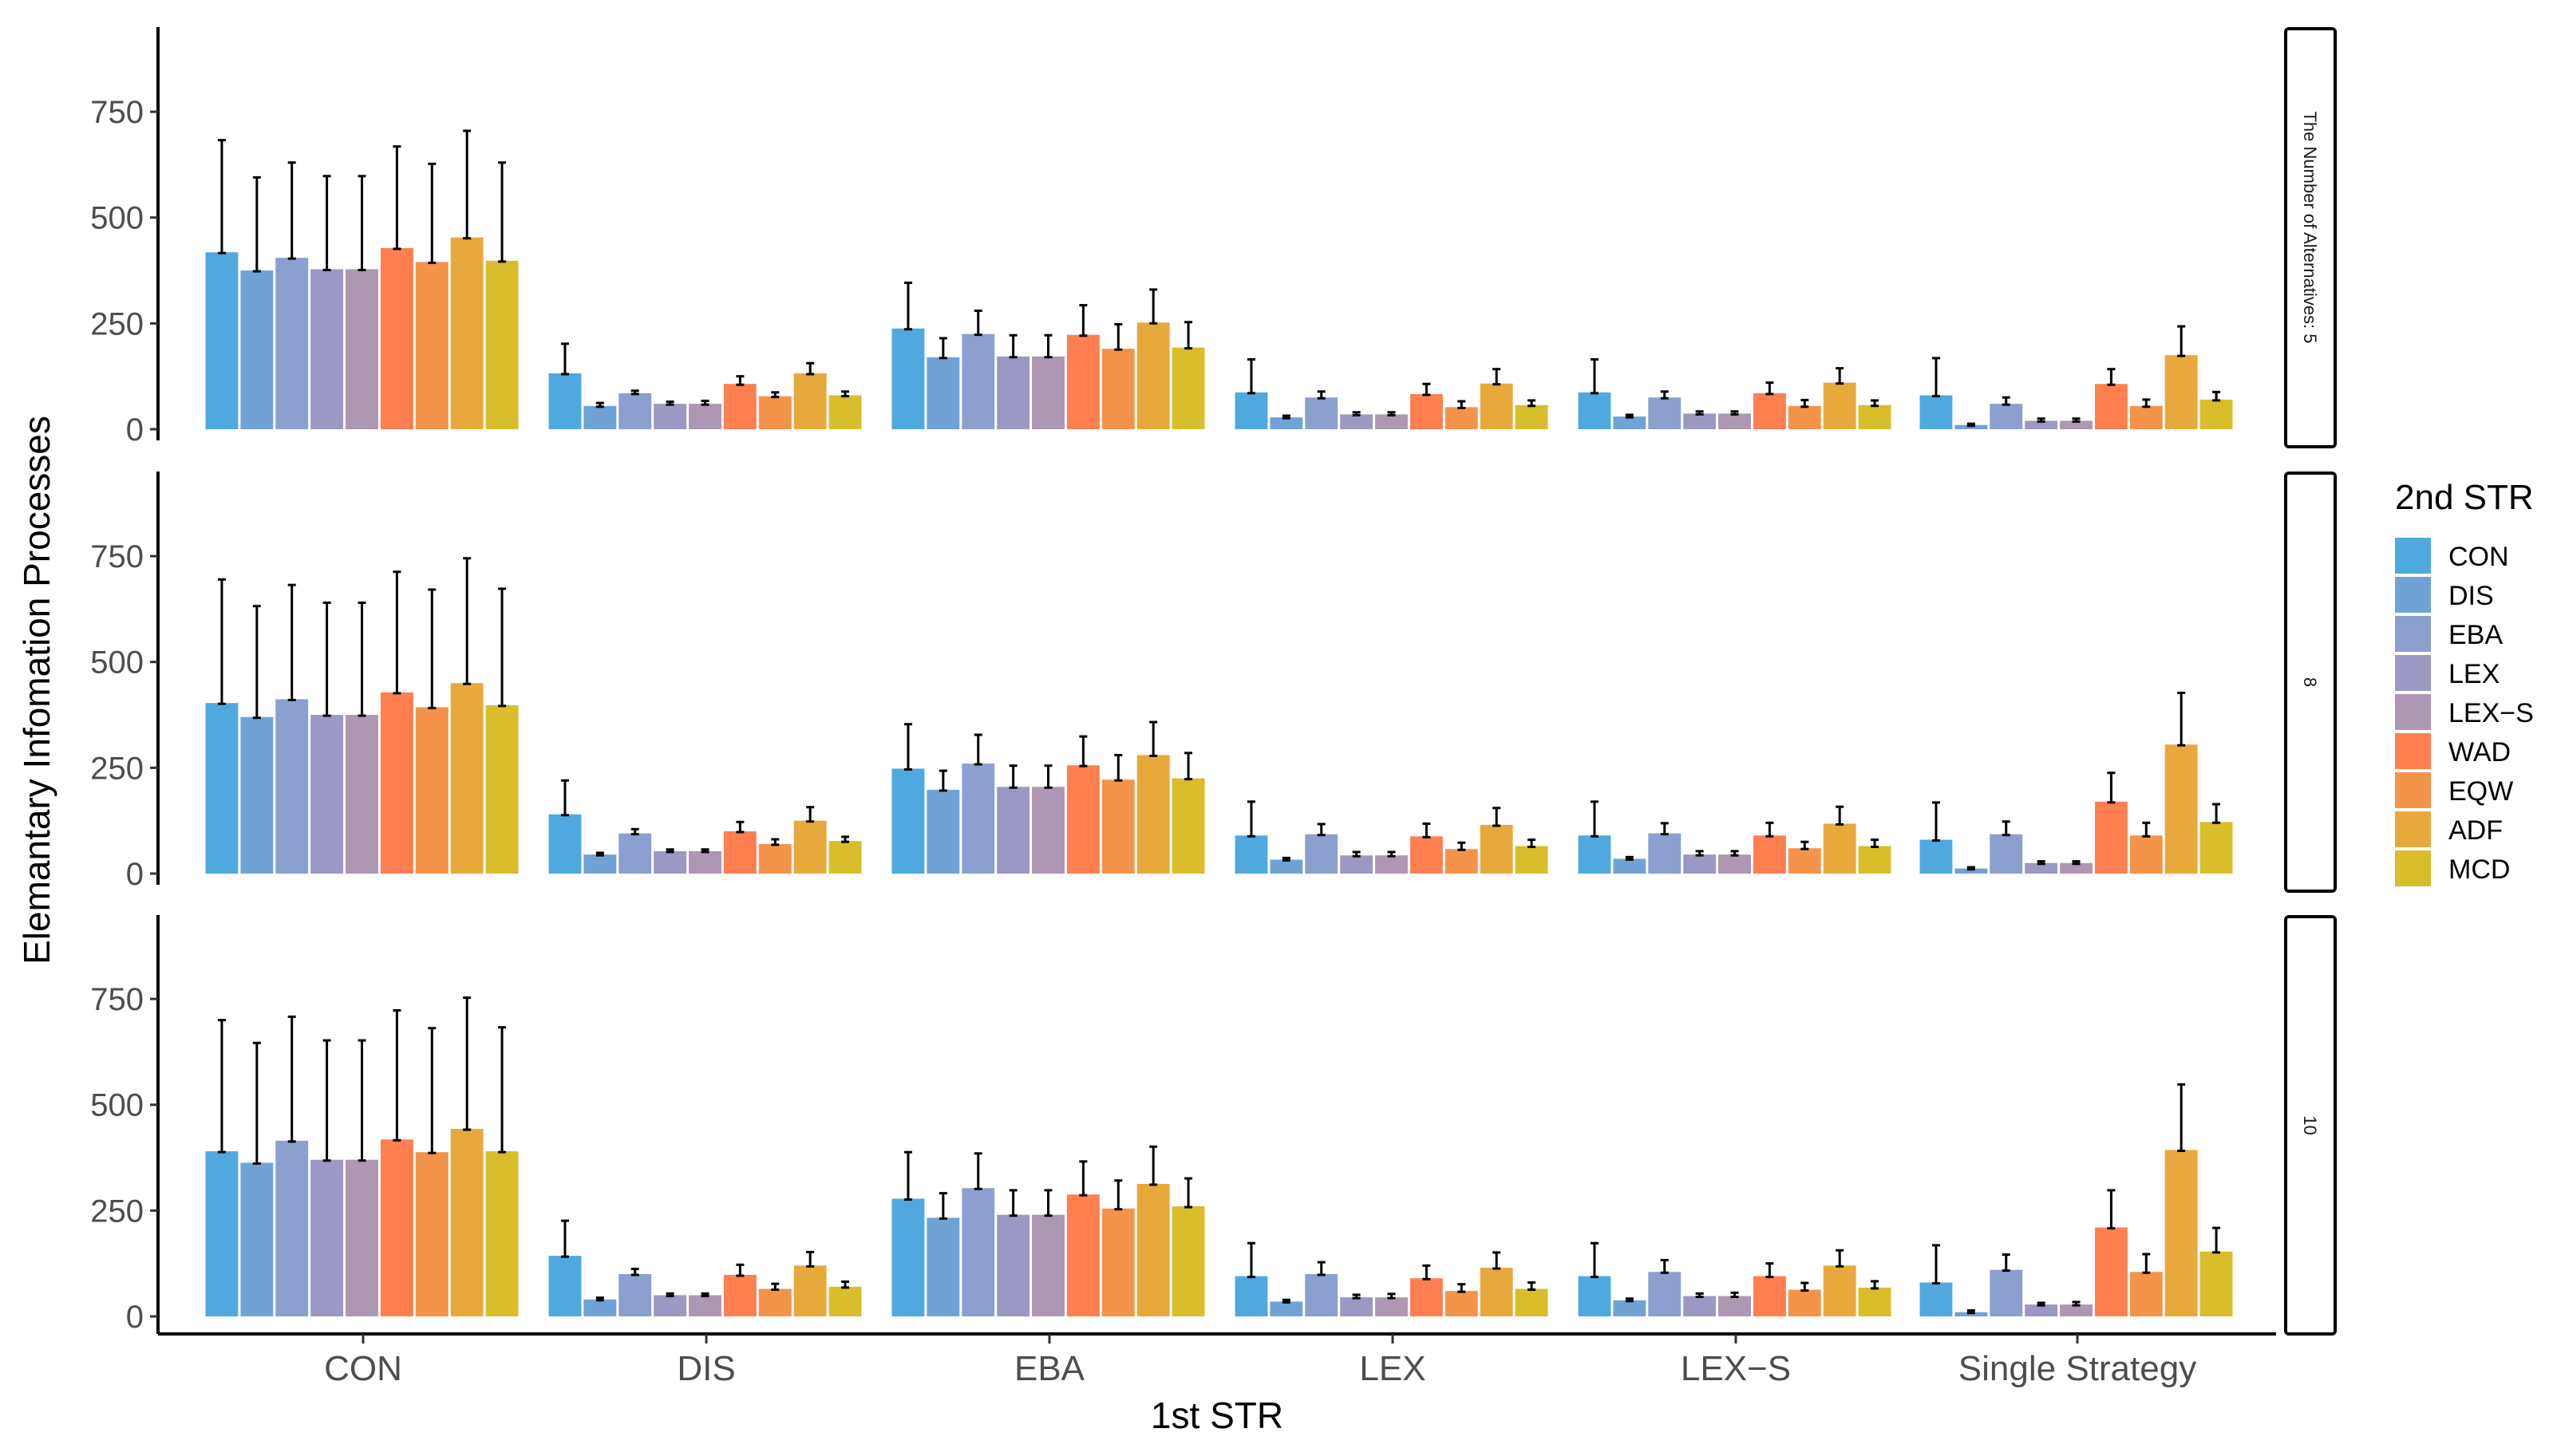 This screenshot has width=2565, height=1456. What do you see at coordinates (1736, 1368) in the screenshot?
I see `x-tick-label: LEX−S` at bounding box center [1736, 1368].